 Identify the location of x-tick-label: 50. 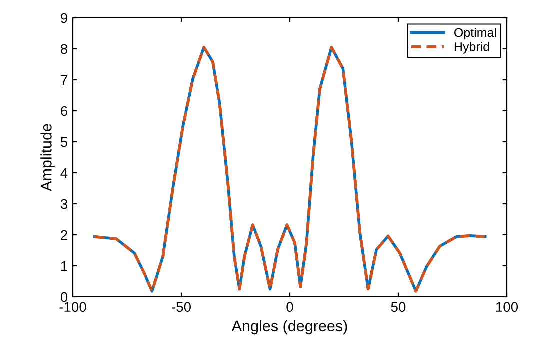
(398, 307).